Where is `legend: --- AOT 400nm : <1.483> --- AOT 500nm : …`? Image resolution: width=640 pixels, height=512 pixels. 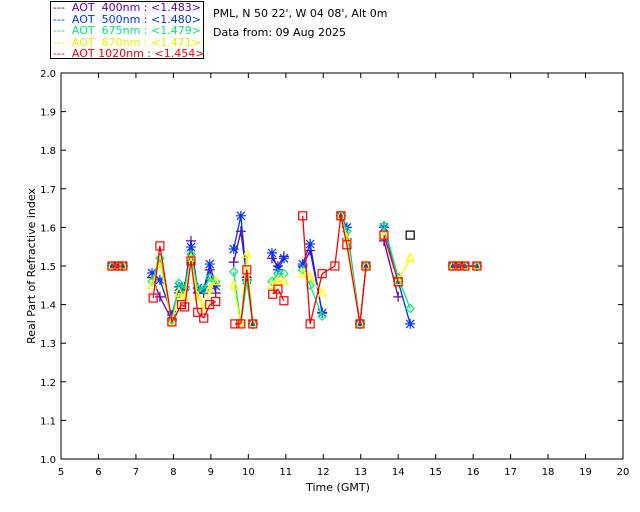 legend: --- AOT 400nm : <1.483> --- AOT 500nm : … is located at coordinates (127, 30).